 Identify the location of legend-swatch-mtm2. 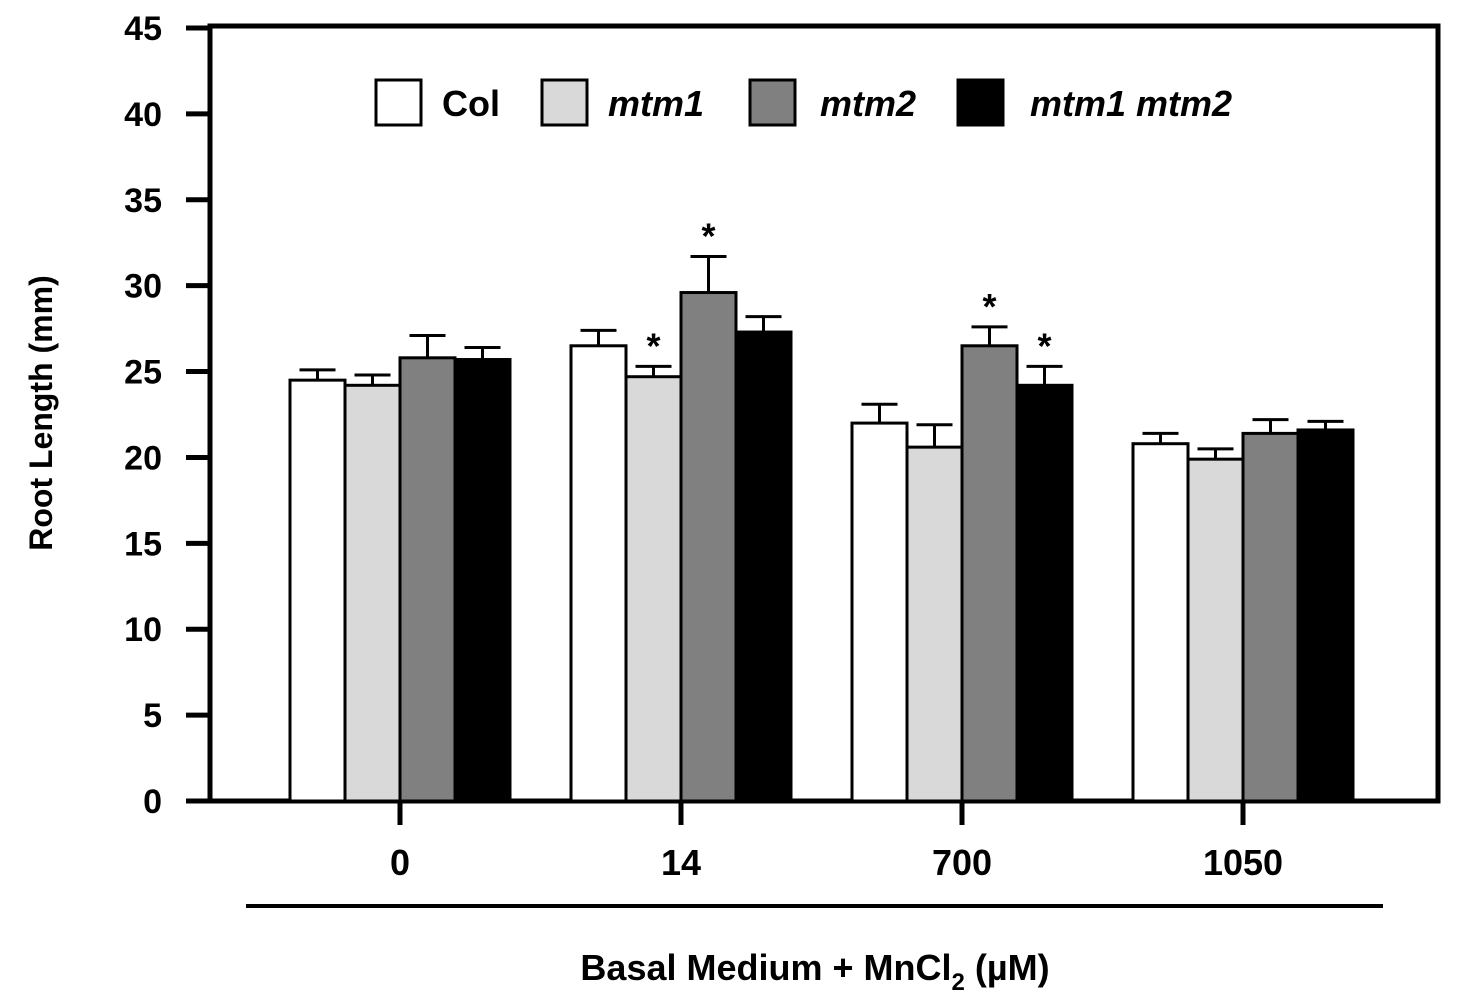
(772, 102).